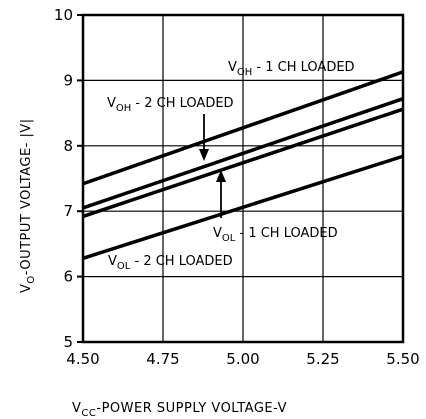  Describe the element at coordinates (68, 342) in the screenshot. I see `y-tick-label: 5` at that location.